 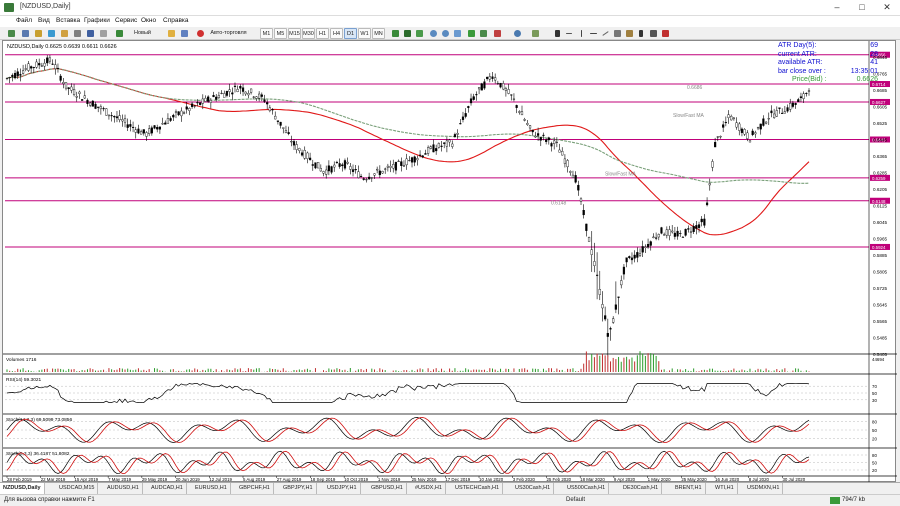 What do you see at coordinates (569, 33) in the screenshot?
I see `crosshair-icon` at bounding box center [569, 33].